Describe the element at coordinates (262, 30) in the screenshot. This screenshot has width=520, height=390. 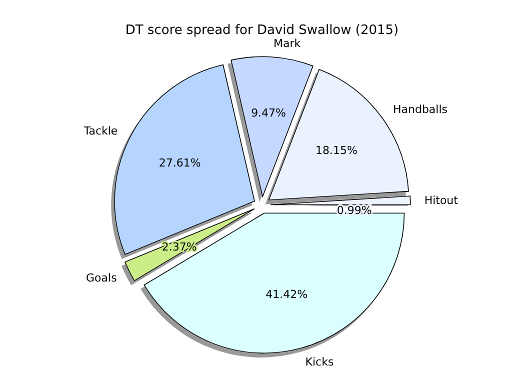
I see `chart-title: DT score spread for David Swallow (2015)` at that location.